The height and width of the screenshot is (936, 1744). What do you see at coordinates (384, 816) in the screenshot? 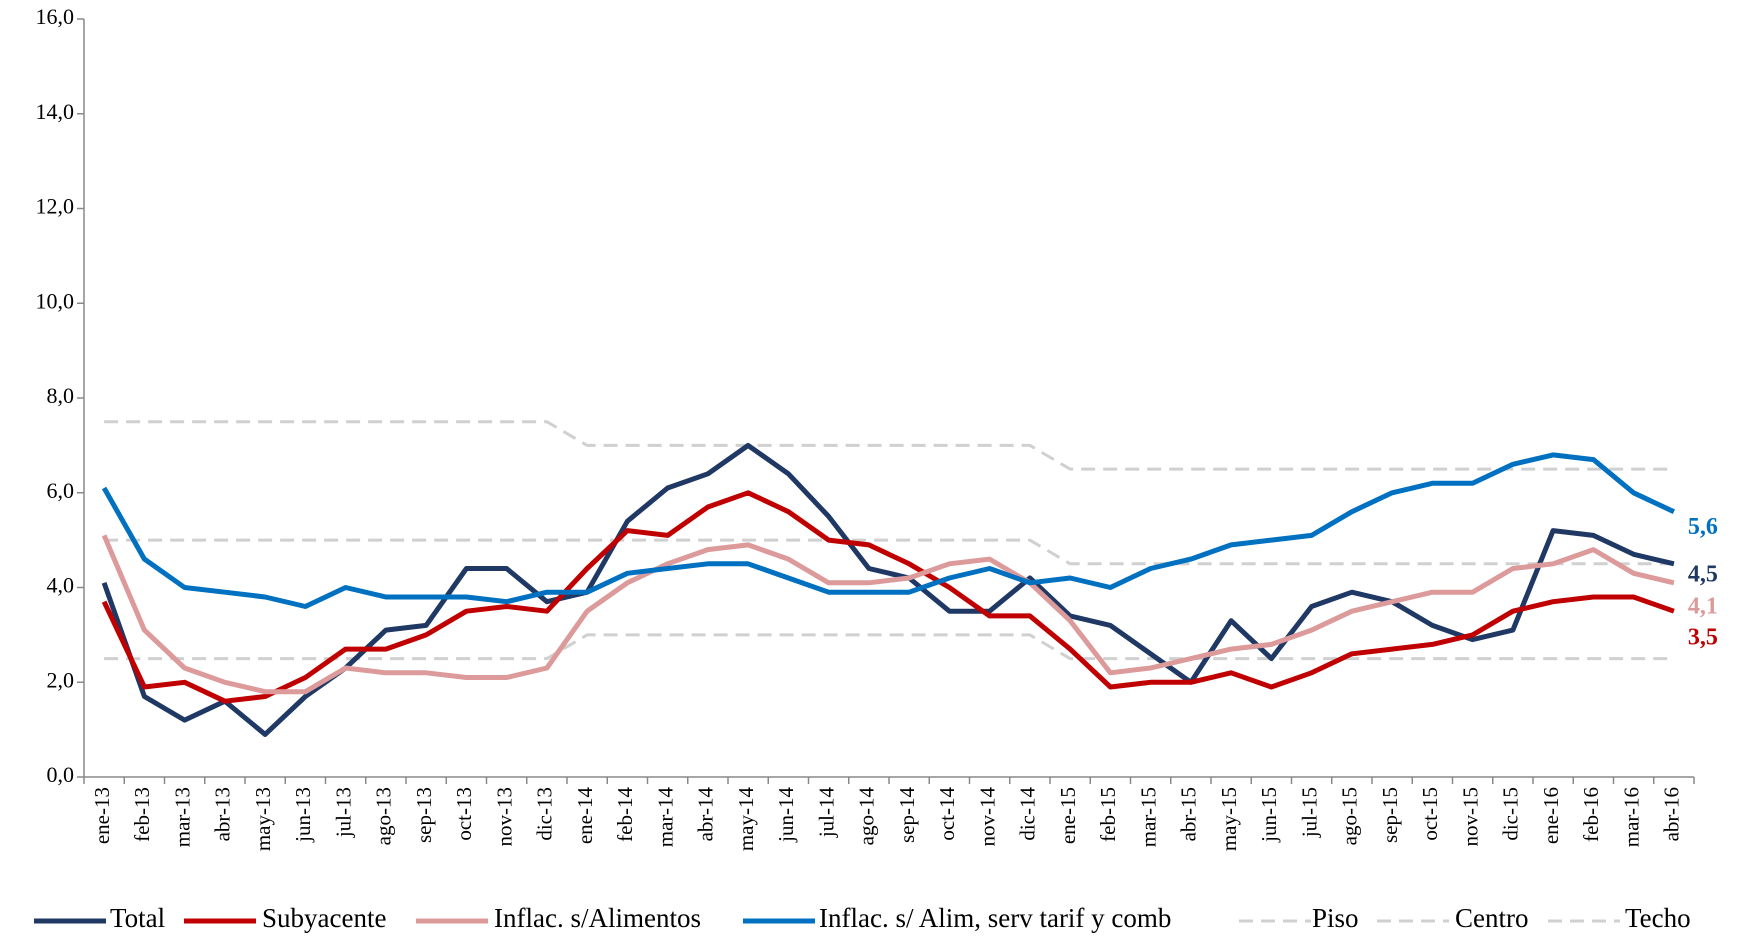
I see `x-tick-label: ago-13` at bounding box center [384, 816].